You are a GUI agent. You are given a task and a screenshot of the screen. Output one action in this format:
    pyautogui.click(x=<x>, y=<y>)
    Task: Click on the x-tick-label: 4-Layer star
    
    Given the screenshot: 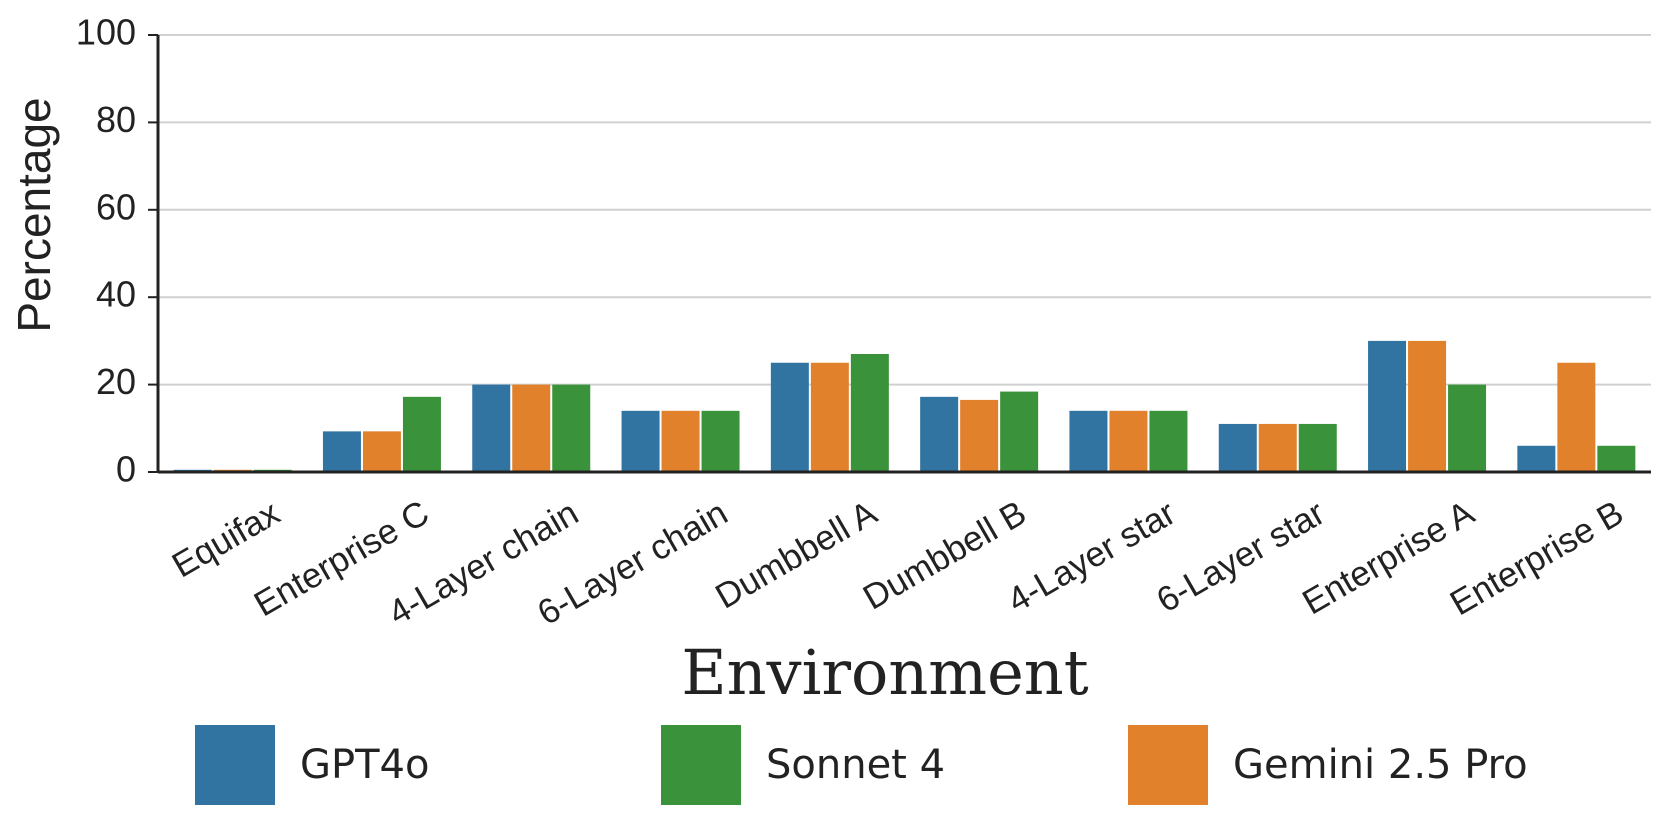 What is the action you would take?
    pyautogui.click(x=1092, y=556)
    